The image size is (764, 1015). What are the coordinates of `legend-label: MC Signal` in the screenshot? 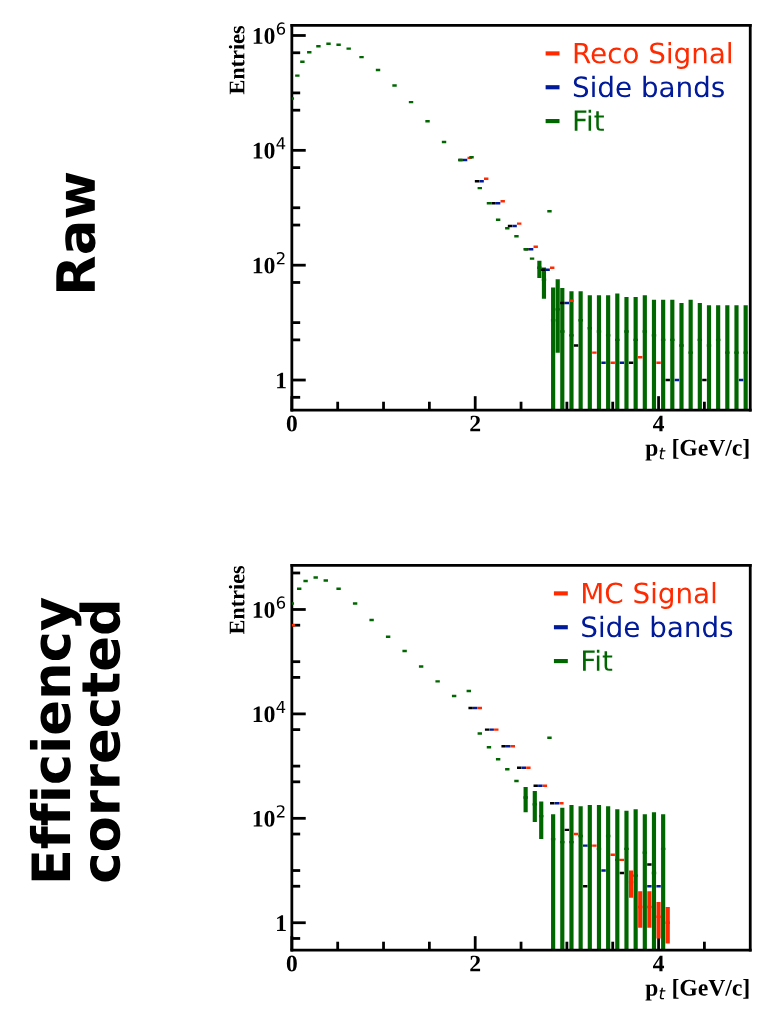 It's located at (649, 595).